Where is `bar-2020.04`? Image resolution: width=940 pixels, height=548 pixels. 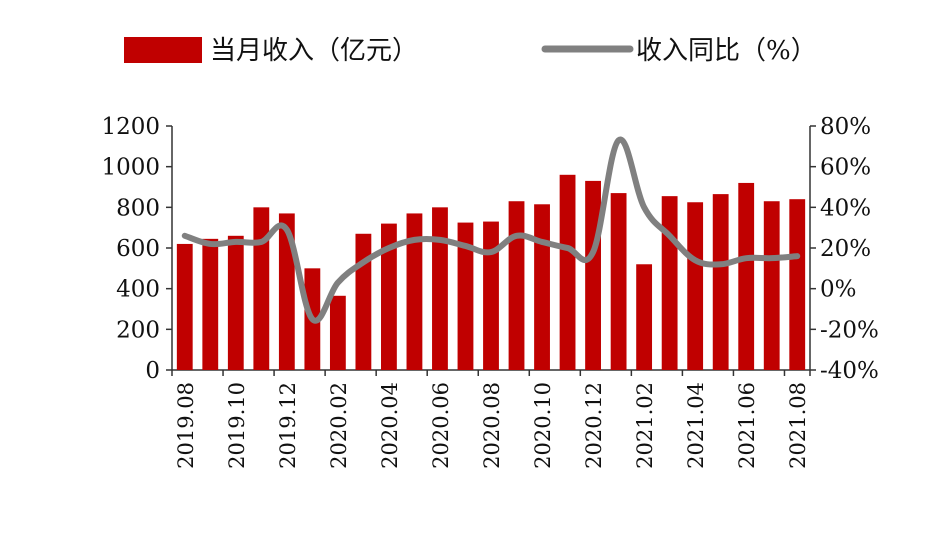 bar-2020.04 is located at coordinates (389, 296).